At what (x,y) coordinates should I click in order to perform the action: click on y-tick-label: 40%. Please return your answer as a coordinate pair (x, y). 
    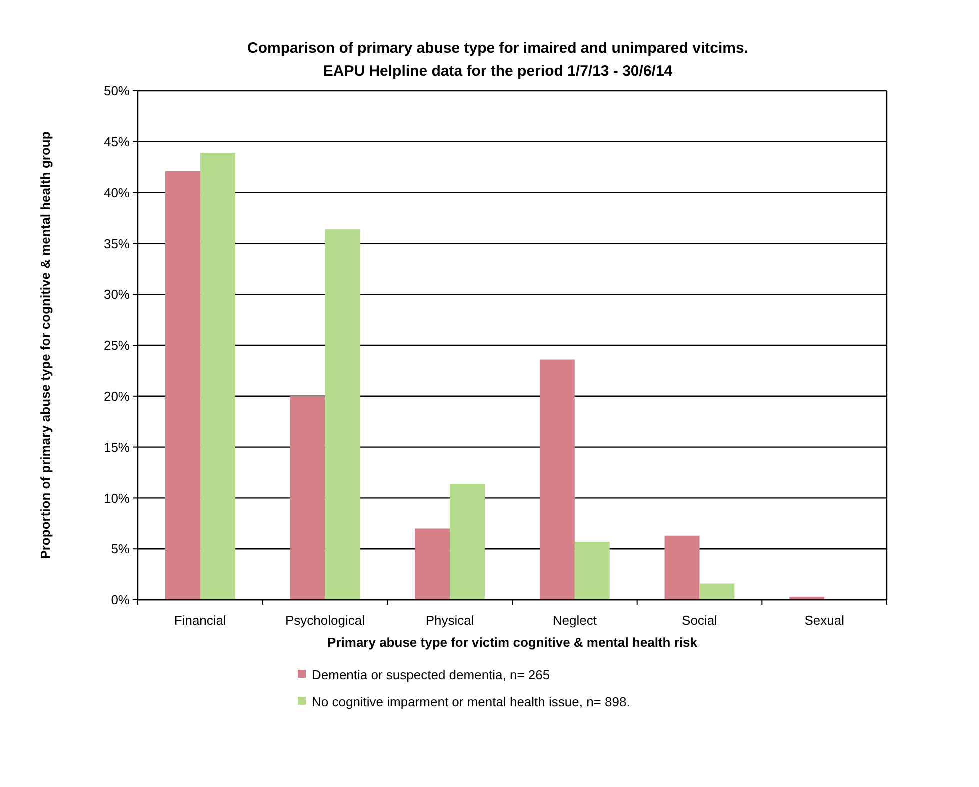
    Looking at the image, I should click on (117, 192).